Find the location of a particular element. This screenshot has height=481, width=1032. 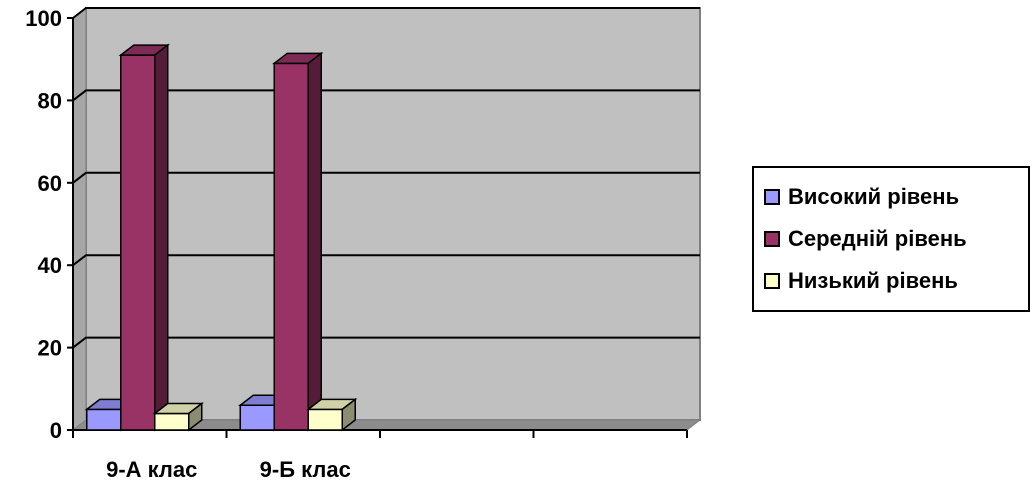

y-tick-label: 20 is located at coordinates (50, 348).